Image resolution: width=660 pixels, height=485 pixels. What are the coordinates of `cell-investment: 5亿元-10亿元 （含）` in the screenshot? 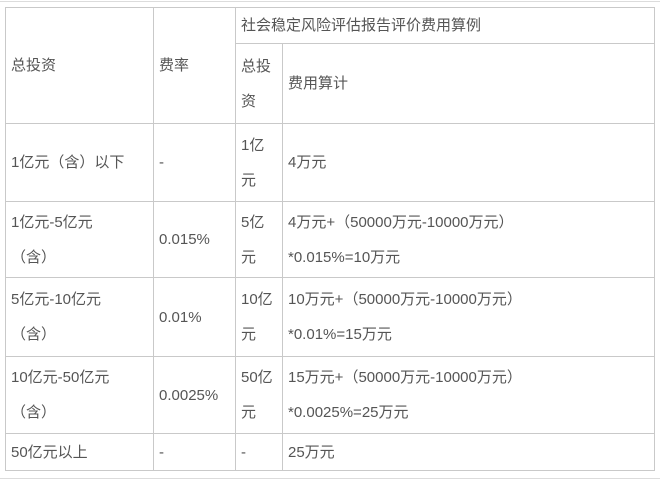 It's located at (79, 317).